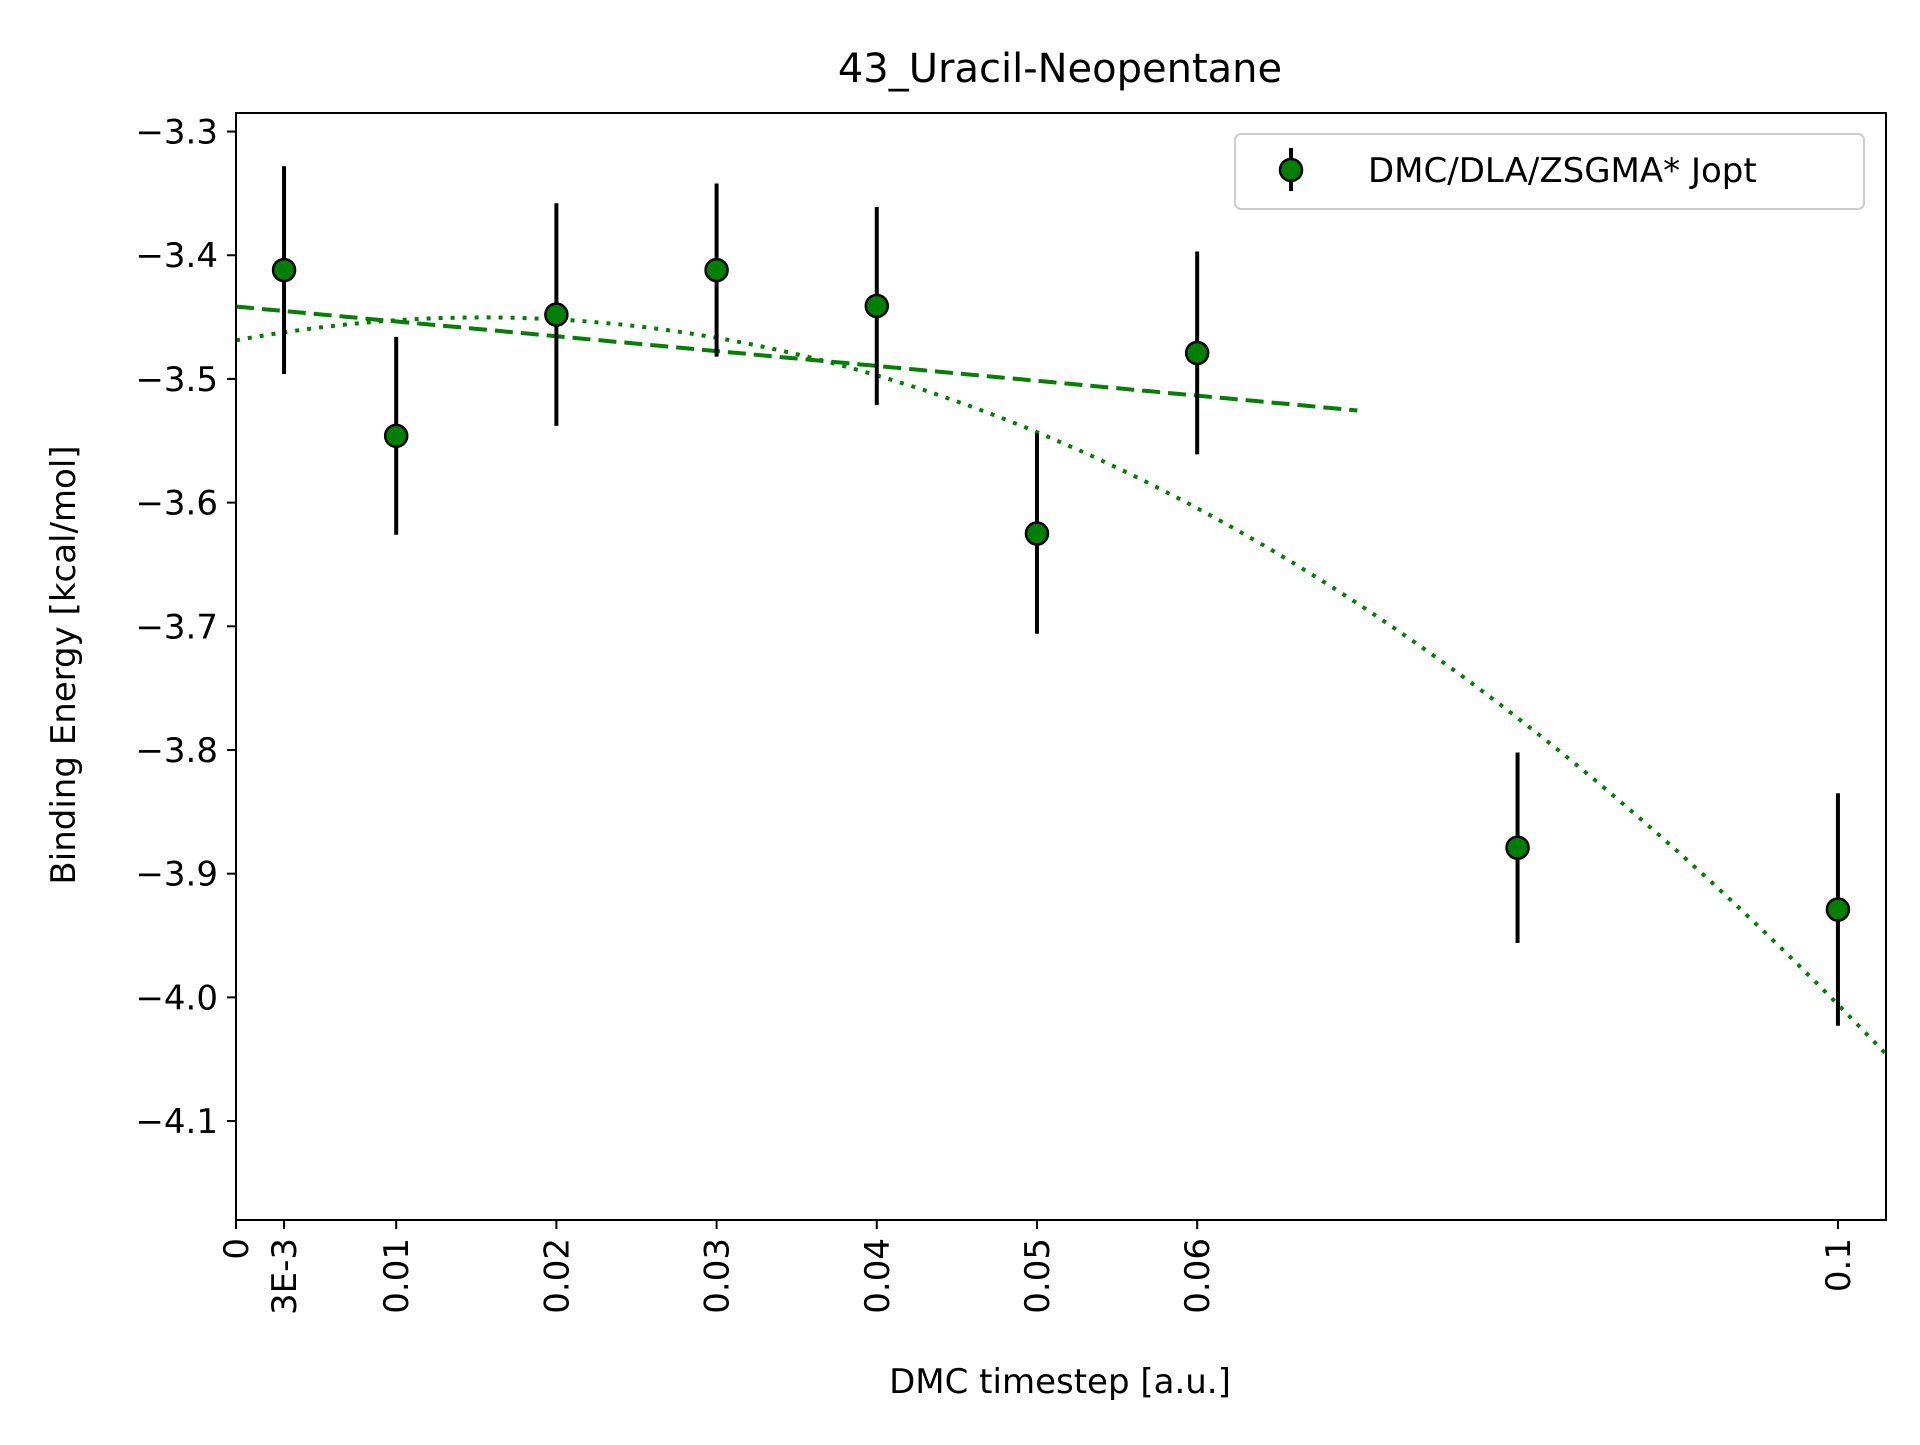  I want to click on y-tick-label: −3.7, so click(176, 627).